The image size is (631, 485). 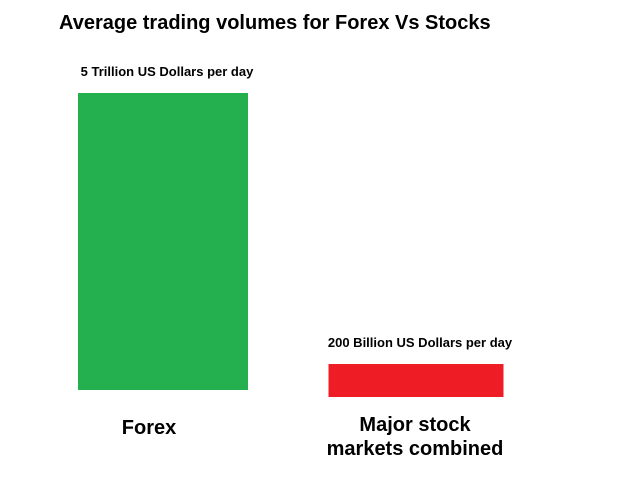 I want to click on category-label-forex: Forex, so click(x=149, y=428).